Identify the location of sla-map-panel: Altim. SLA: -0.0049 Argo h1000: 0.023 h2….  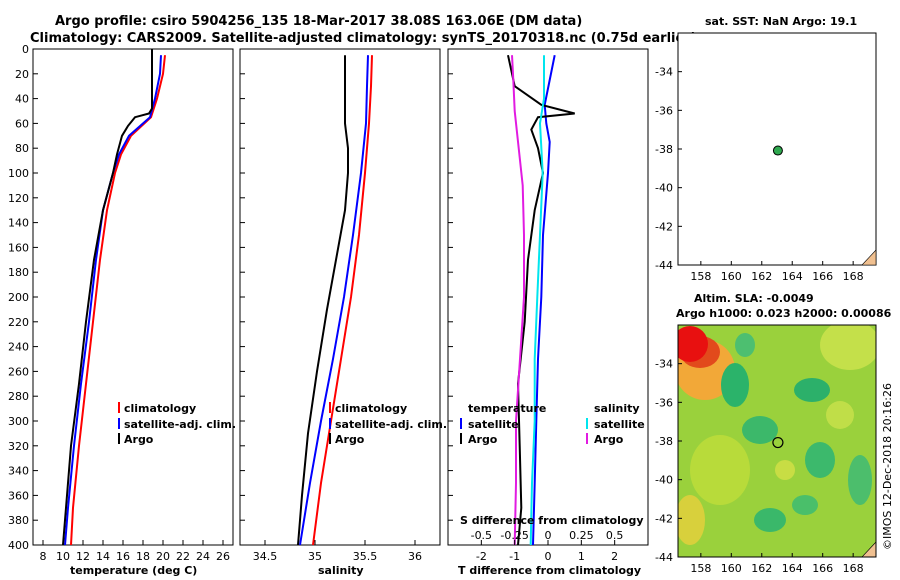
(773, 433).